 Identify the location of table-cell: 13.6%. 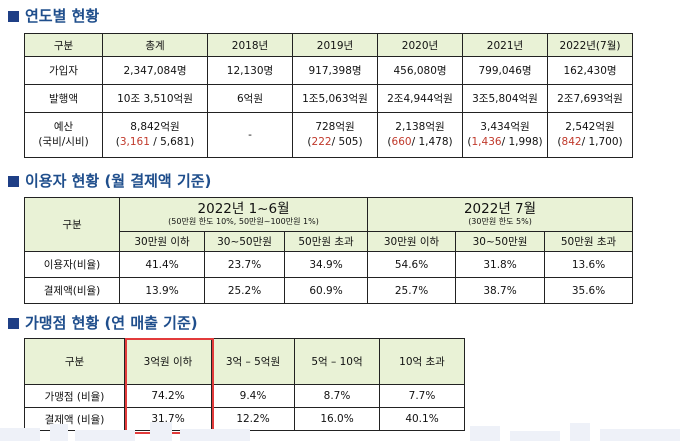
(589, 264).